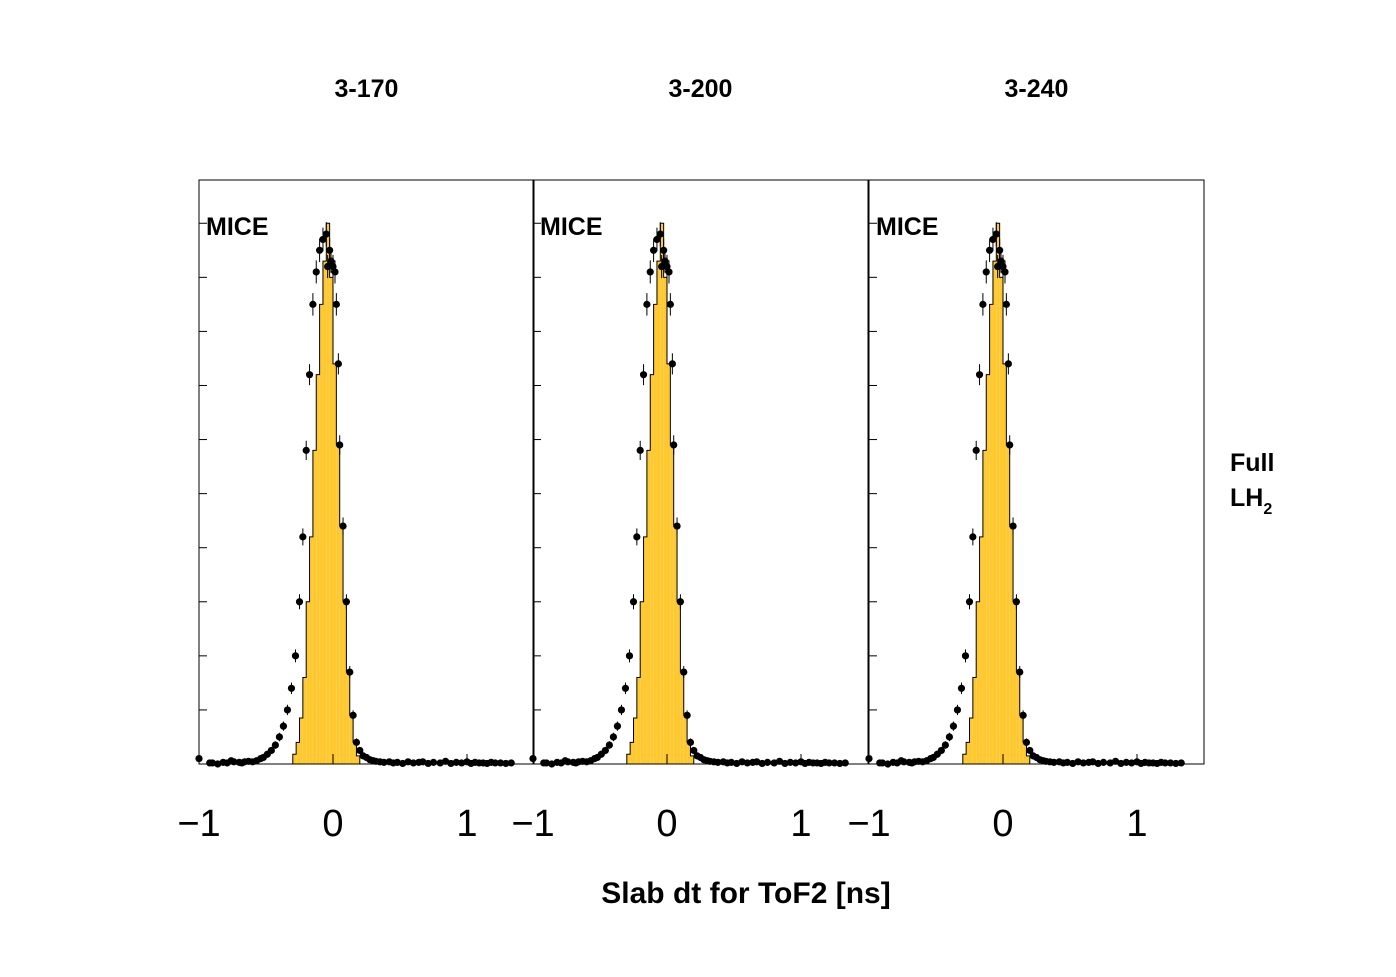 The height and width of the screenshot is (977, 1396). Describe the element at coordinates (237, 227) in the screenshot. I see `watermark-label: MICE` at that location.